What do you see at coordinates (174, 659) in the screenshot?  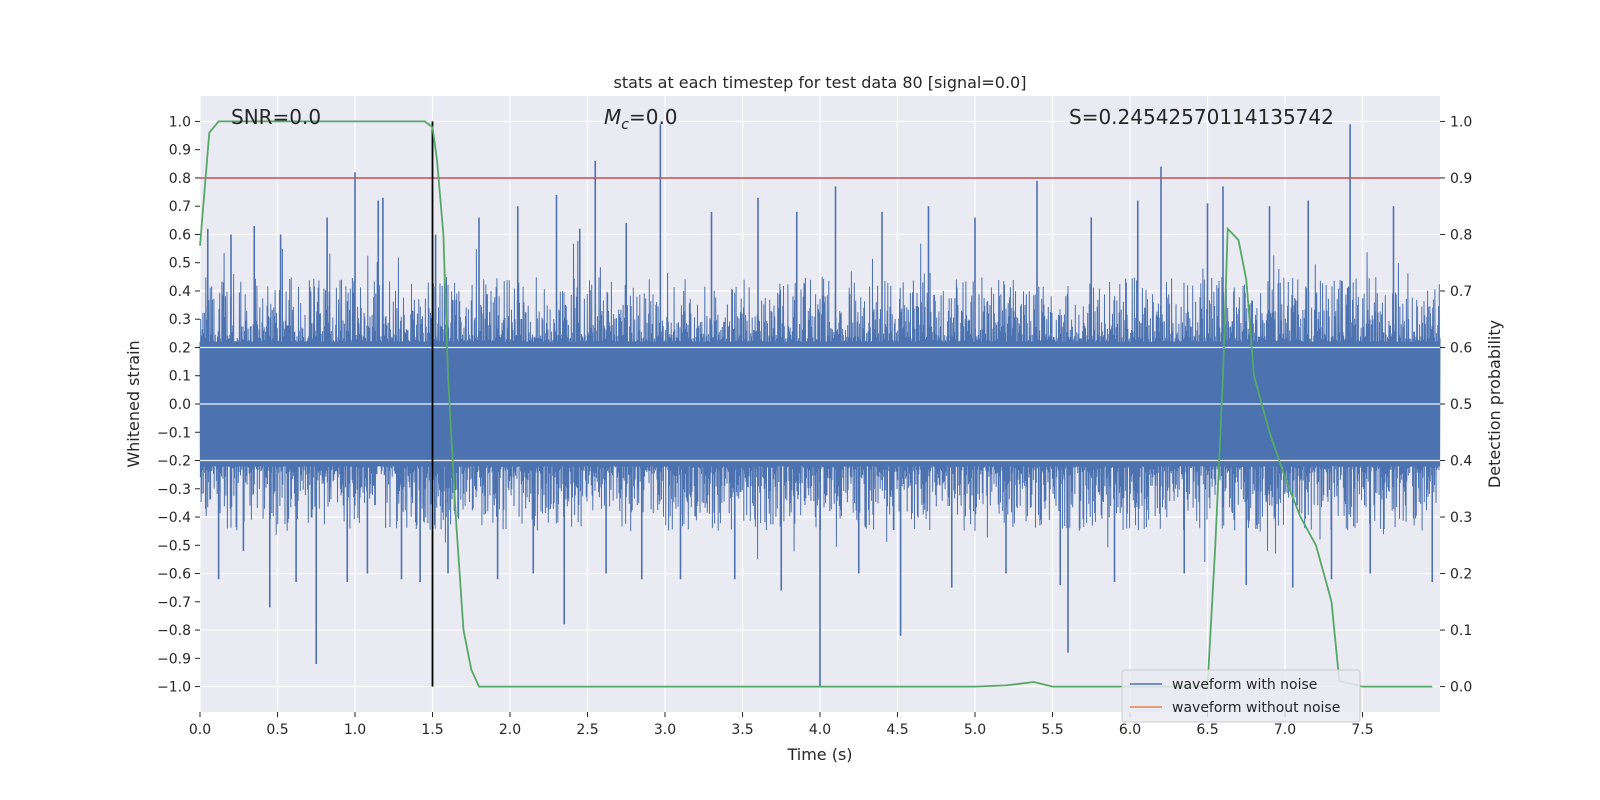 I see `y-left-tick-label: −0.9` at bounding box center [174, 659].